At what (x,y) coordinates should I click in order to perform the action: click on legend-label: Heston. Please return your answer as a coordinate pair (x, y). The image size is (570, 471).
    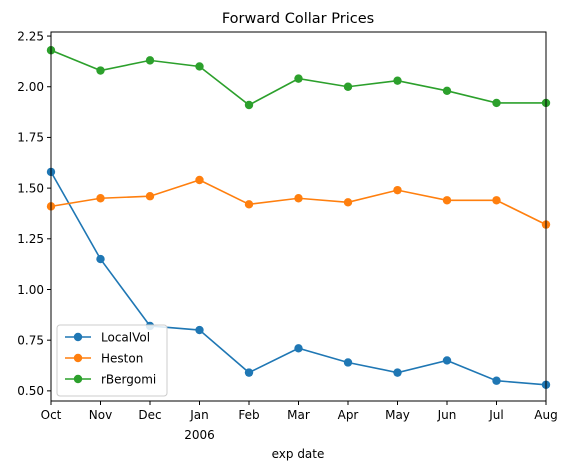
    Looking at the image, I should click on (122, 358).